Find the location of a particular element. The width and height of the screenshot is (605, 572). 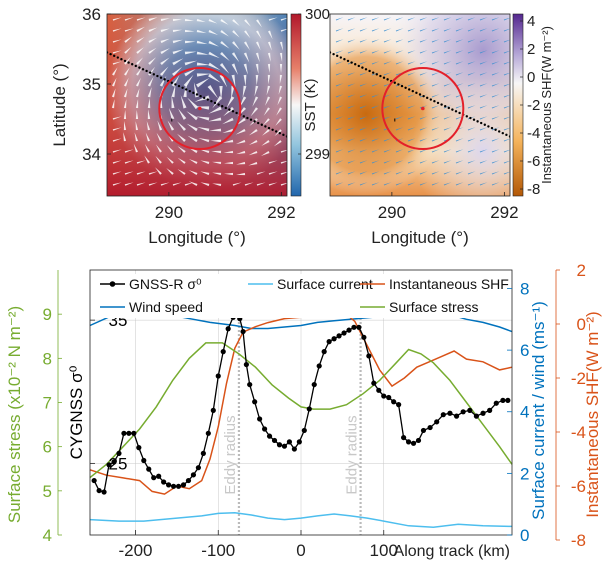

shf-map-frame is located at coordinates (420, 105).